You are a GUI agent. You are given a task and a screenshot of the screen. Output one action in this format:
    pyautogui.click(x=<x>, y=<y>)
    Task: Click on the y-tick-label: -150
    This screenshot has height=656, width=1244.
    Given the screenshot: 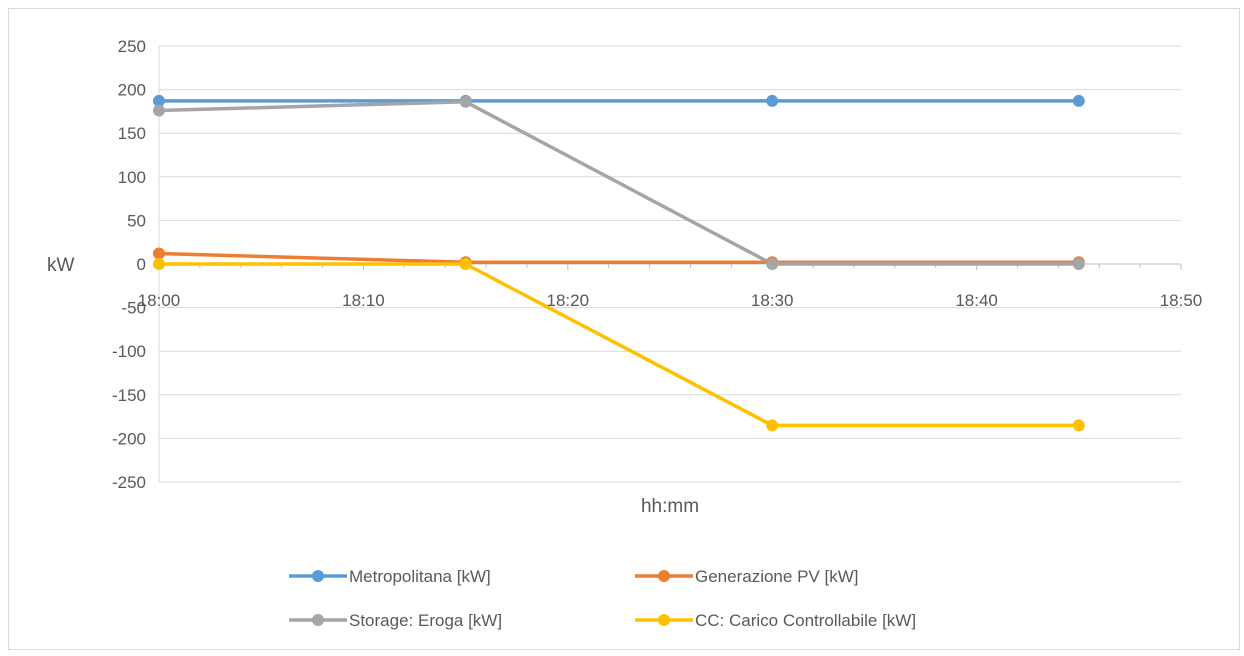 What is the action you would take?
    pyautogui.click(x=129, y=395)
    